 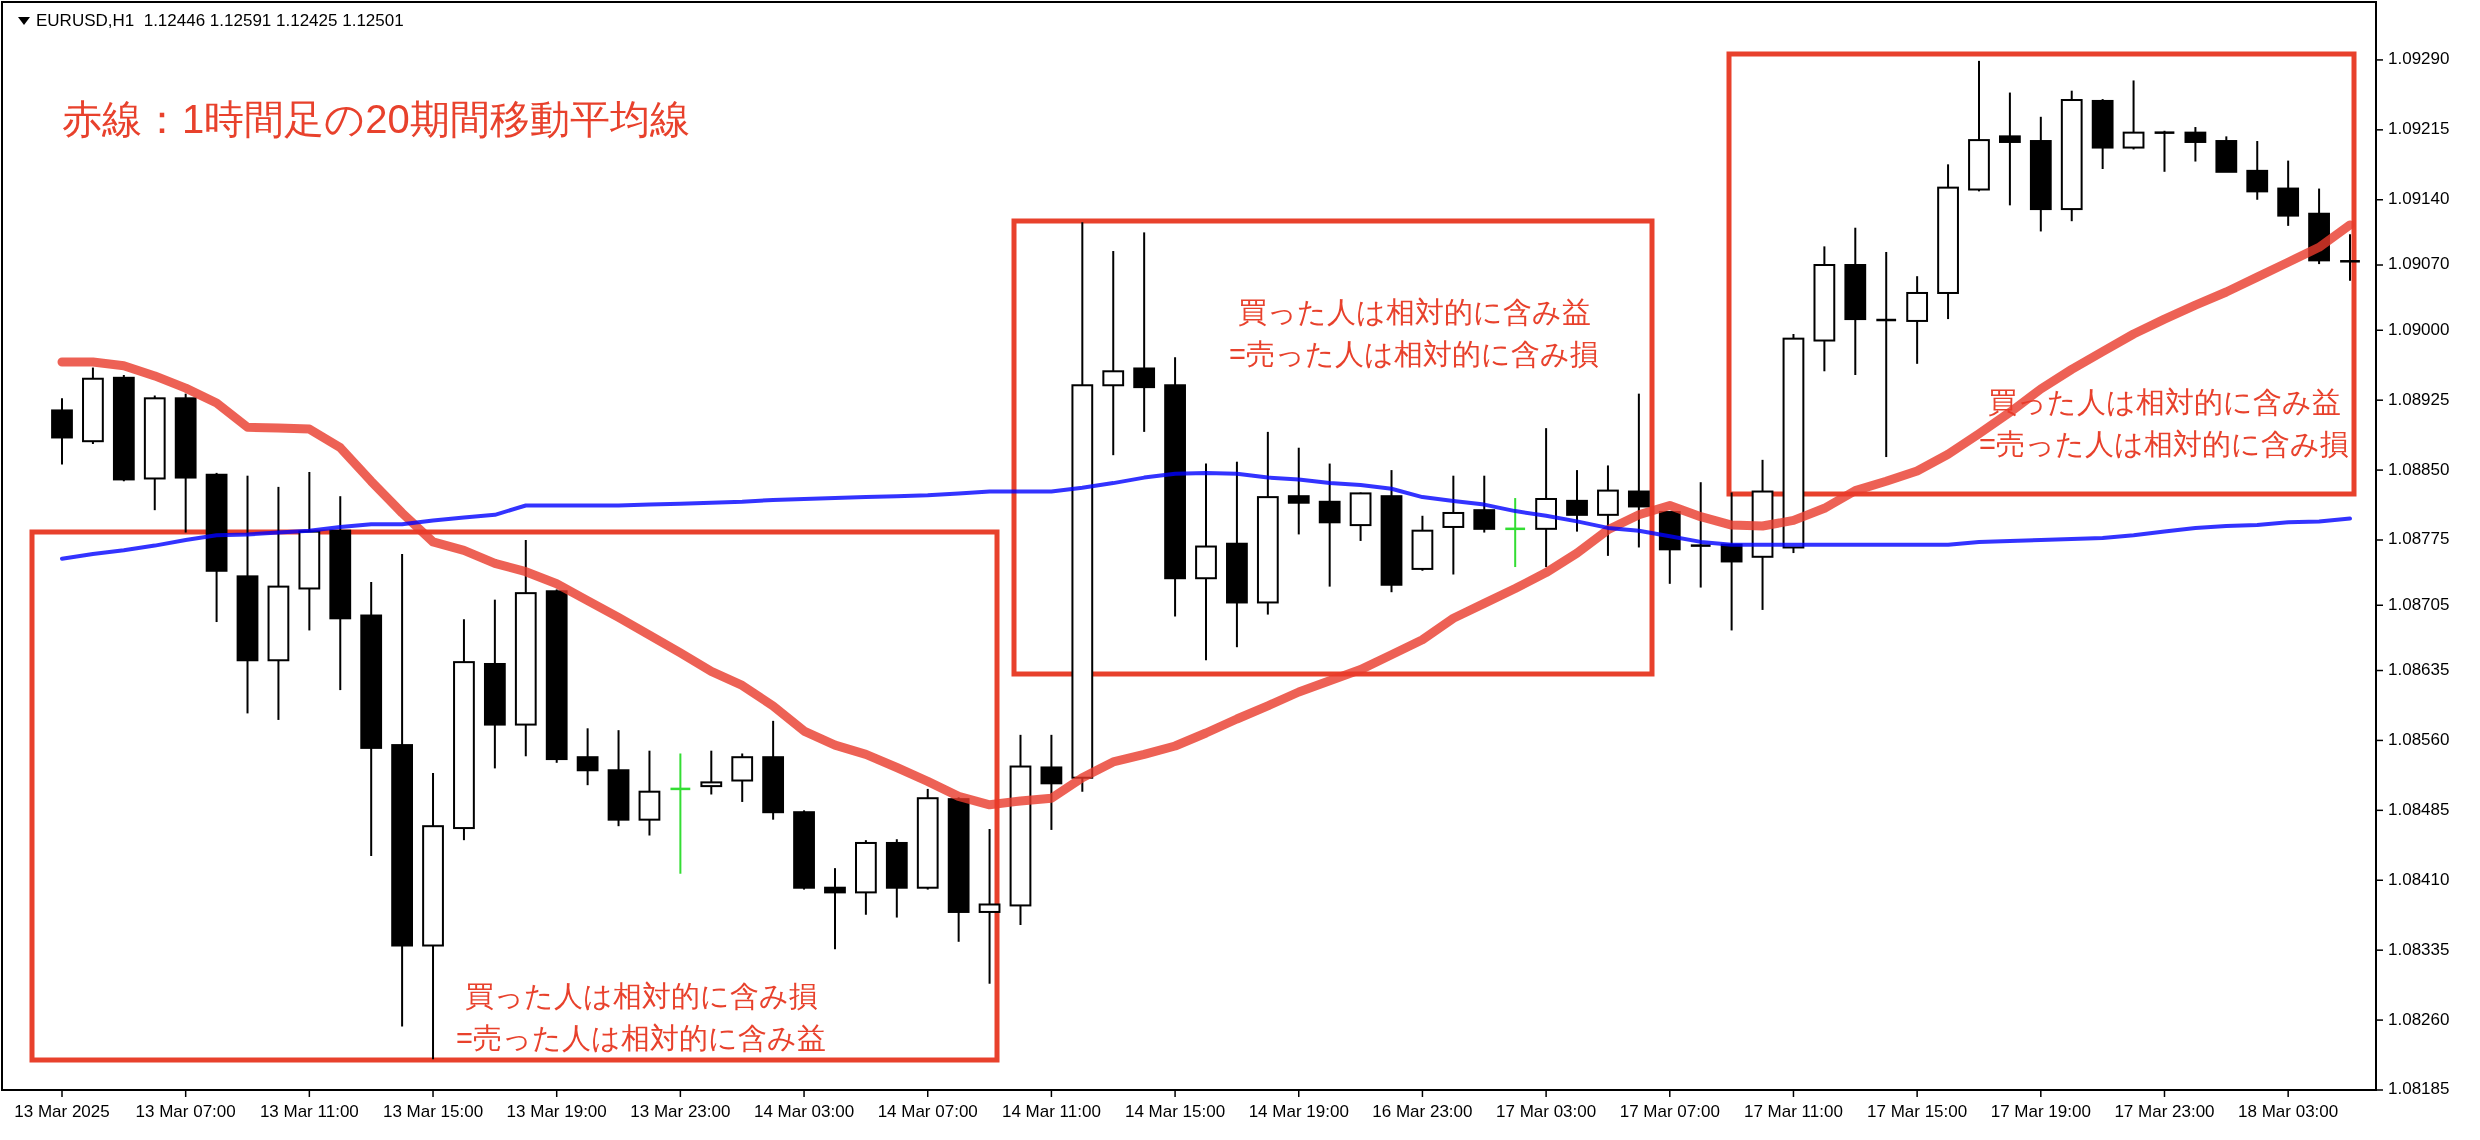 What do you see at coordinates (1175, 1111) in the screenshot?
I see `x-tick-label: 14 Mar 15:00` at bounding box center [1175, 1111].